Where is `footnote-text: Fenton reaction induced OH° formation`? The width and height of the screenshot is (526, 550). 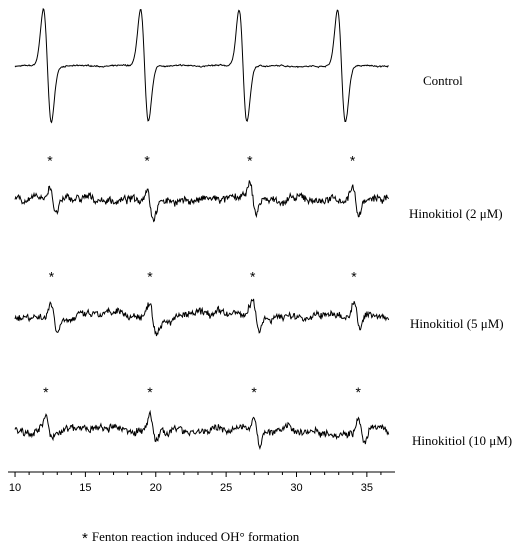
footnote-text: Fenton reaction induced OH° formation is located at coordinates (195, 536).